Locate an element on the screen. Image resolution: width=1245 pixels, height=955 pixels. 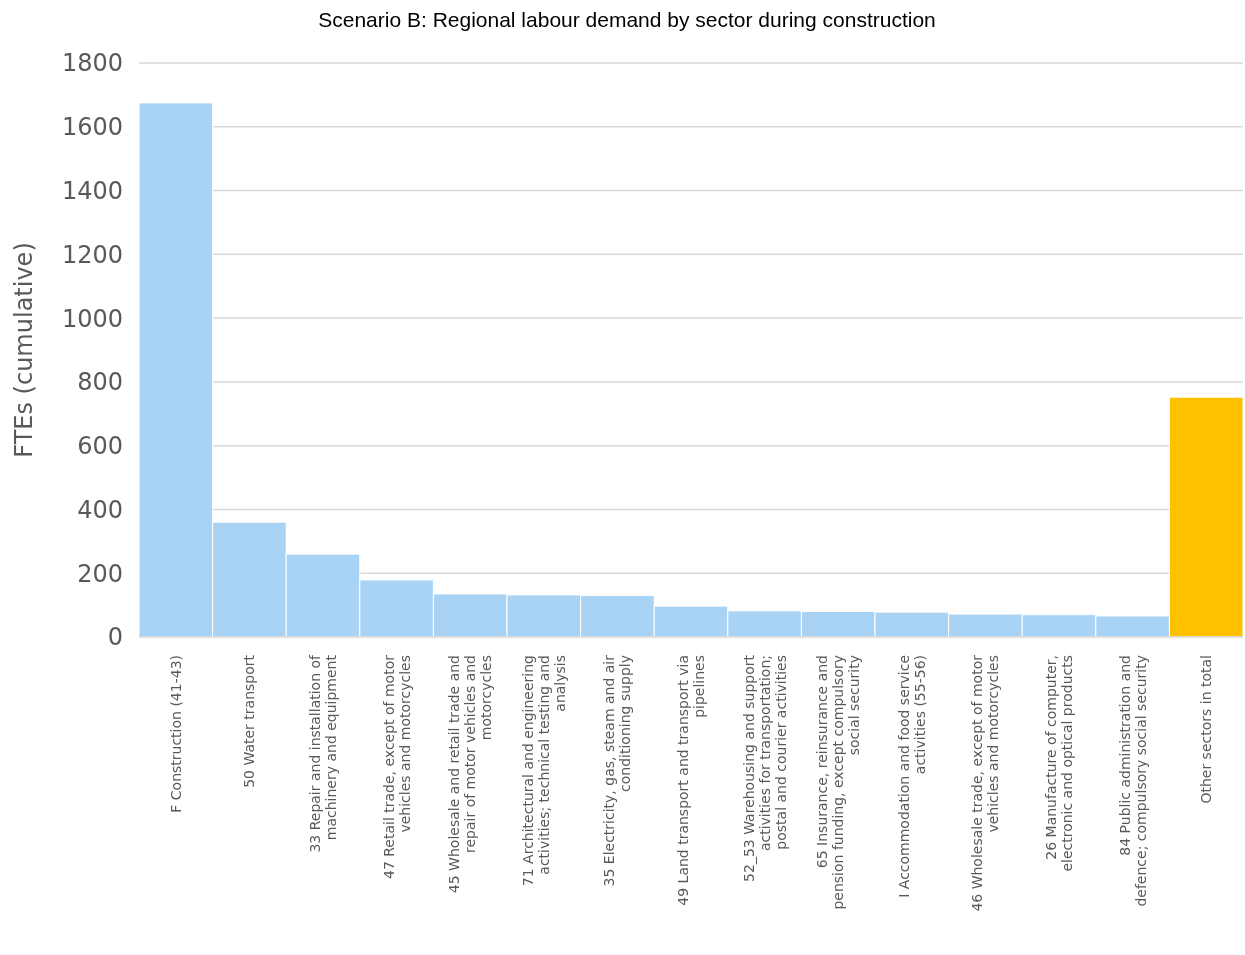
y-tick-label: 200 is located at coordinates (100, 573).